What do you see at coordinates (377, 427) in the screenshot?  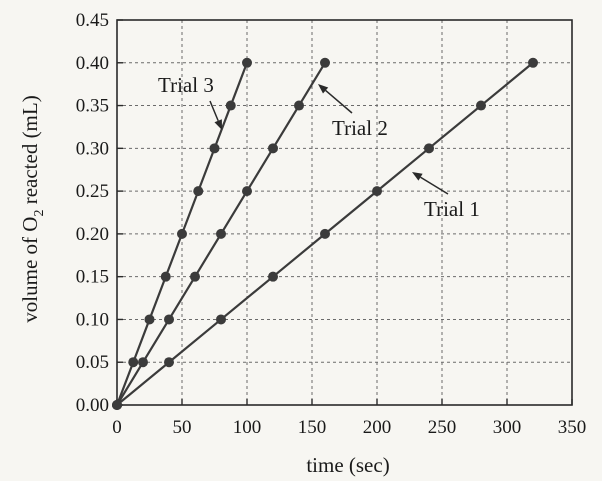 I see `x-tick-label: 200` at bounding box center [377, 427].